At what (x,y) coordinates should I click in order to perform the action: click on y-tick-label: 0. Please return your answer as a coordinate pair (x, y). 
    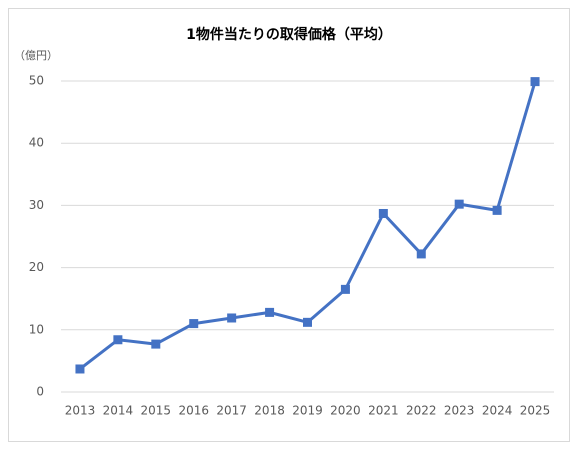
    Looking at the image, I should click on (40, 392).